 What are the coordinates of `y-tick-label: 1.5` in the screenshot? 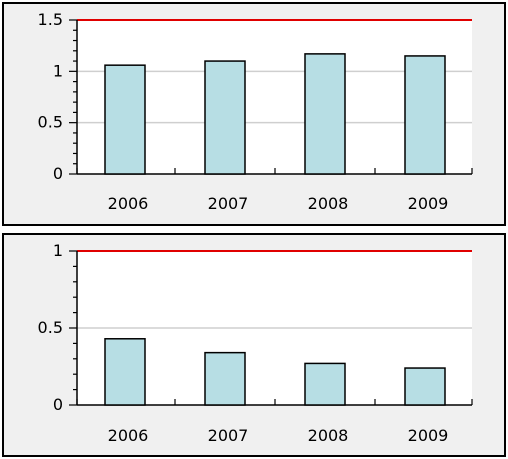 It's located at (50, 19).